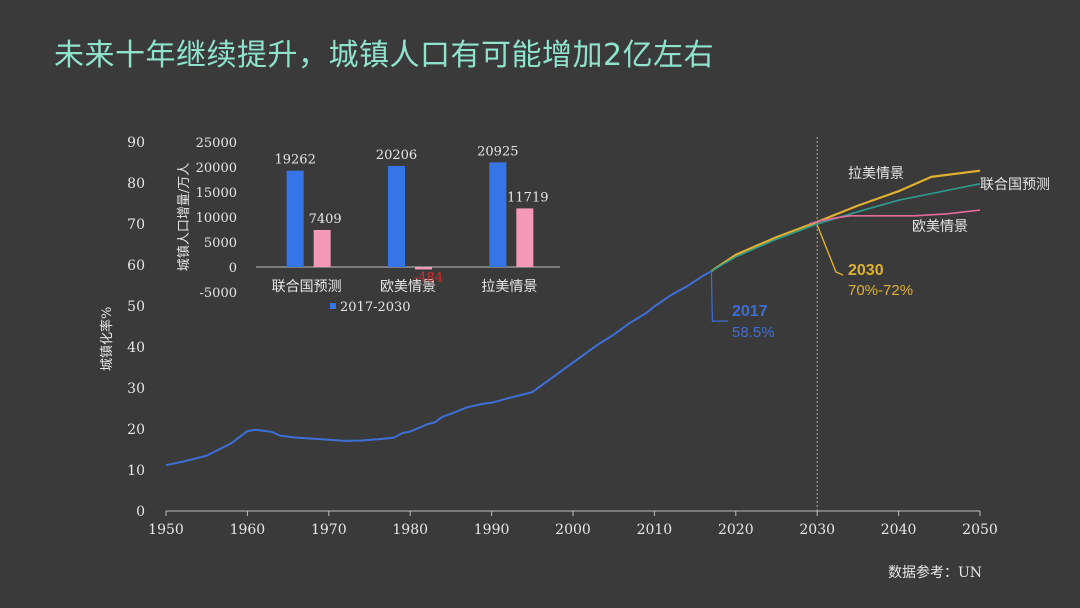 The width and height of the screenshot is (1080, 608). What do you see at coordinates (136, 430) in the screenshot?
I see `y-tick-label: 20` at bounding box center [136, 430].